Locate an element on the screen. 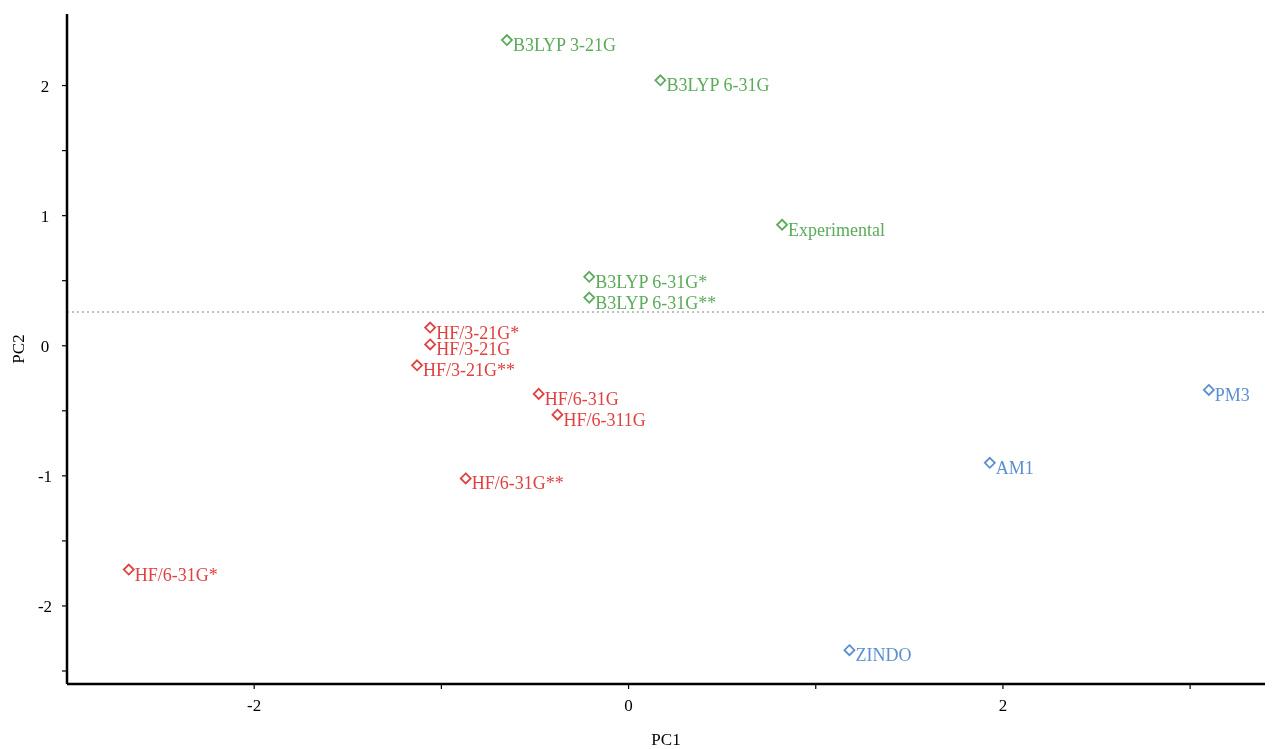 The height and width of the screenshot is (749, 1273). y-tick-label: 0 is located at coordinates (45, 346).